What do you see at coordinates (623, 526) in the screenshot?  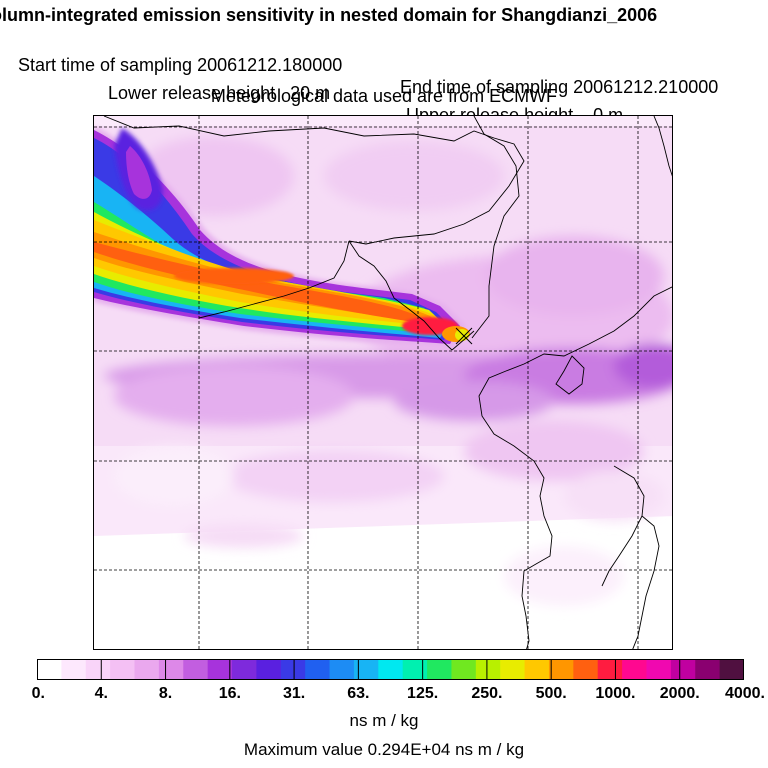 I see `coastline-south-east` at bounding box center [623, 526].